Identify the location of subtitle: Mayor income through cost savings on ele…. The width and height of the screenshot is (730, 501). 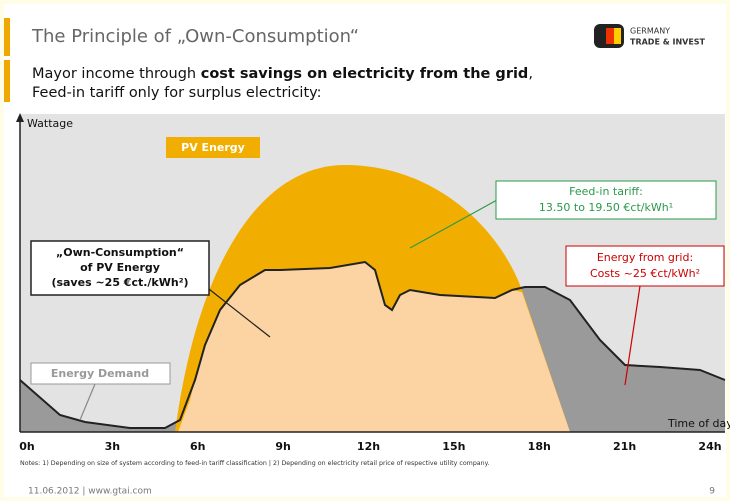
(282, 74).